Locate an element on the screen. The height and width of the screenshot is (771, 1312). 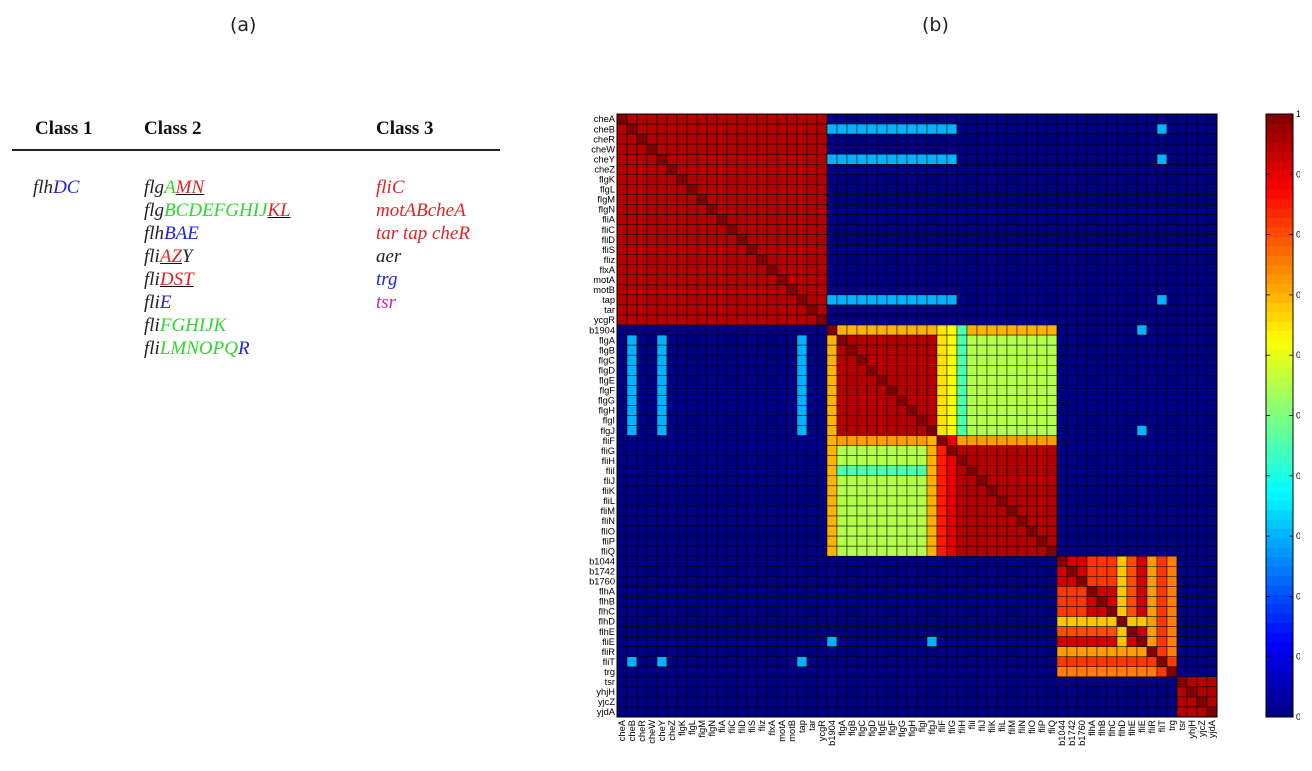
class2-gene-line: flgAMN is located at coordinates (260, 187).